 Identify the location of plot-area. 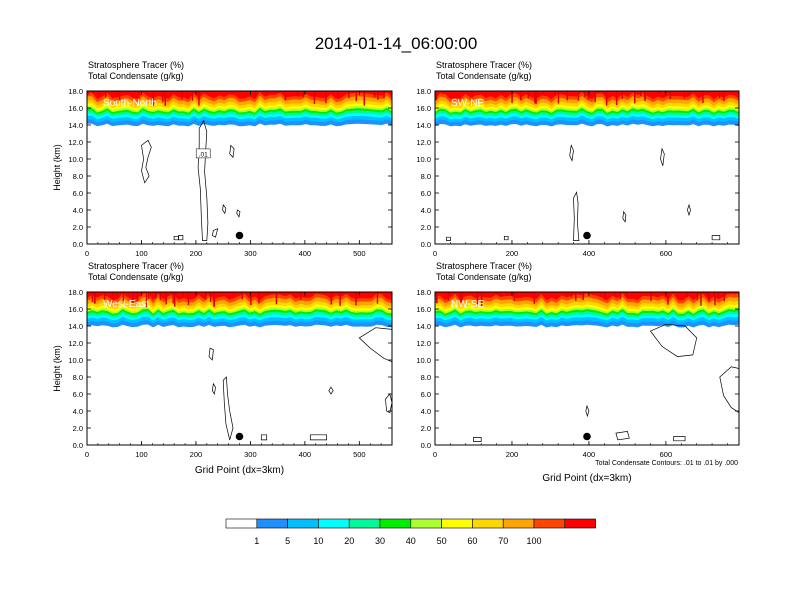
(587, 368).